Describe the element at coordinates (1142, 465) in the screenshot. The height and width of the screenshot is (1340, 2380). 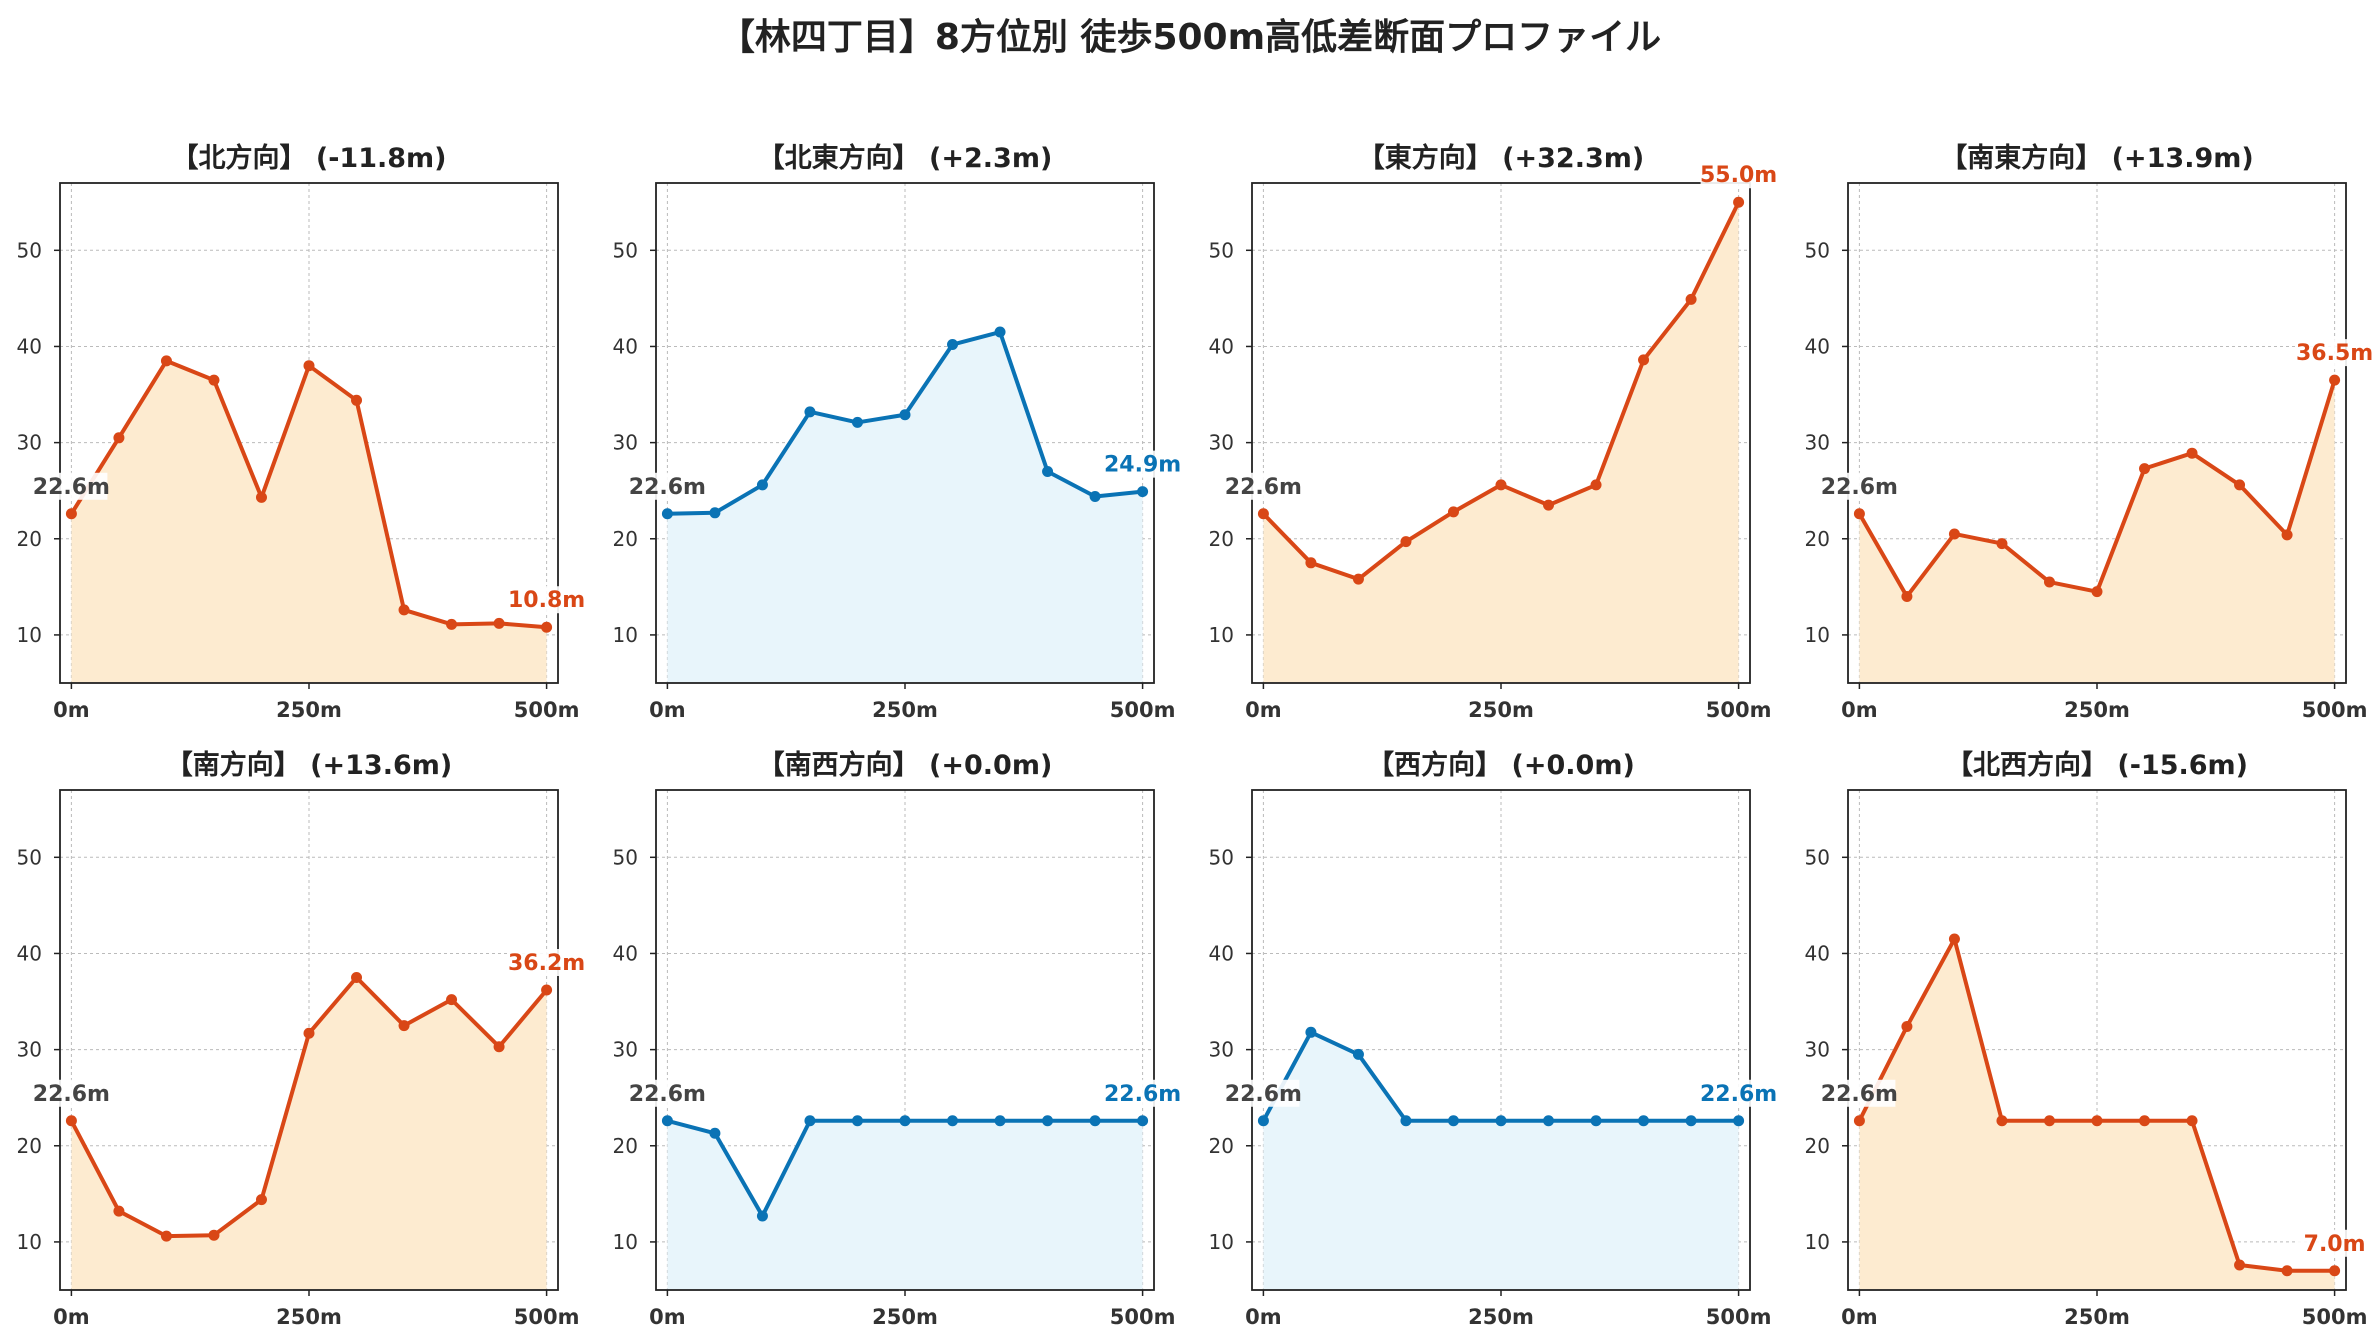
I see `end-label: 24.9m` at that location.